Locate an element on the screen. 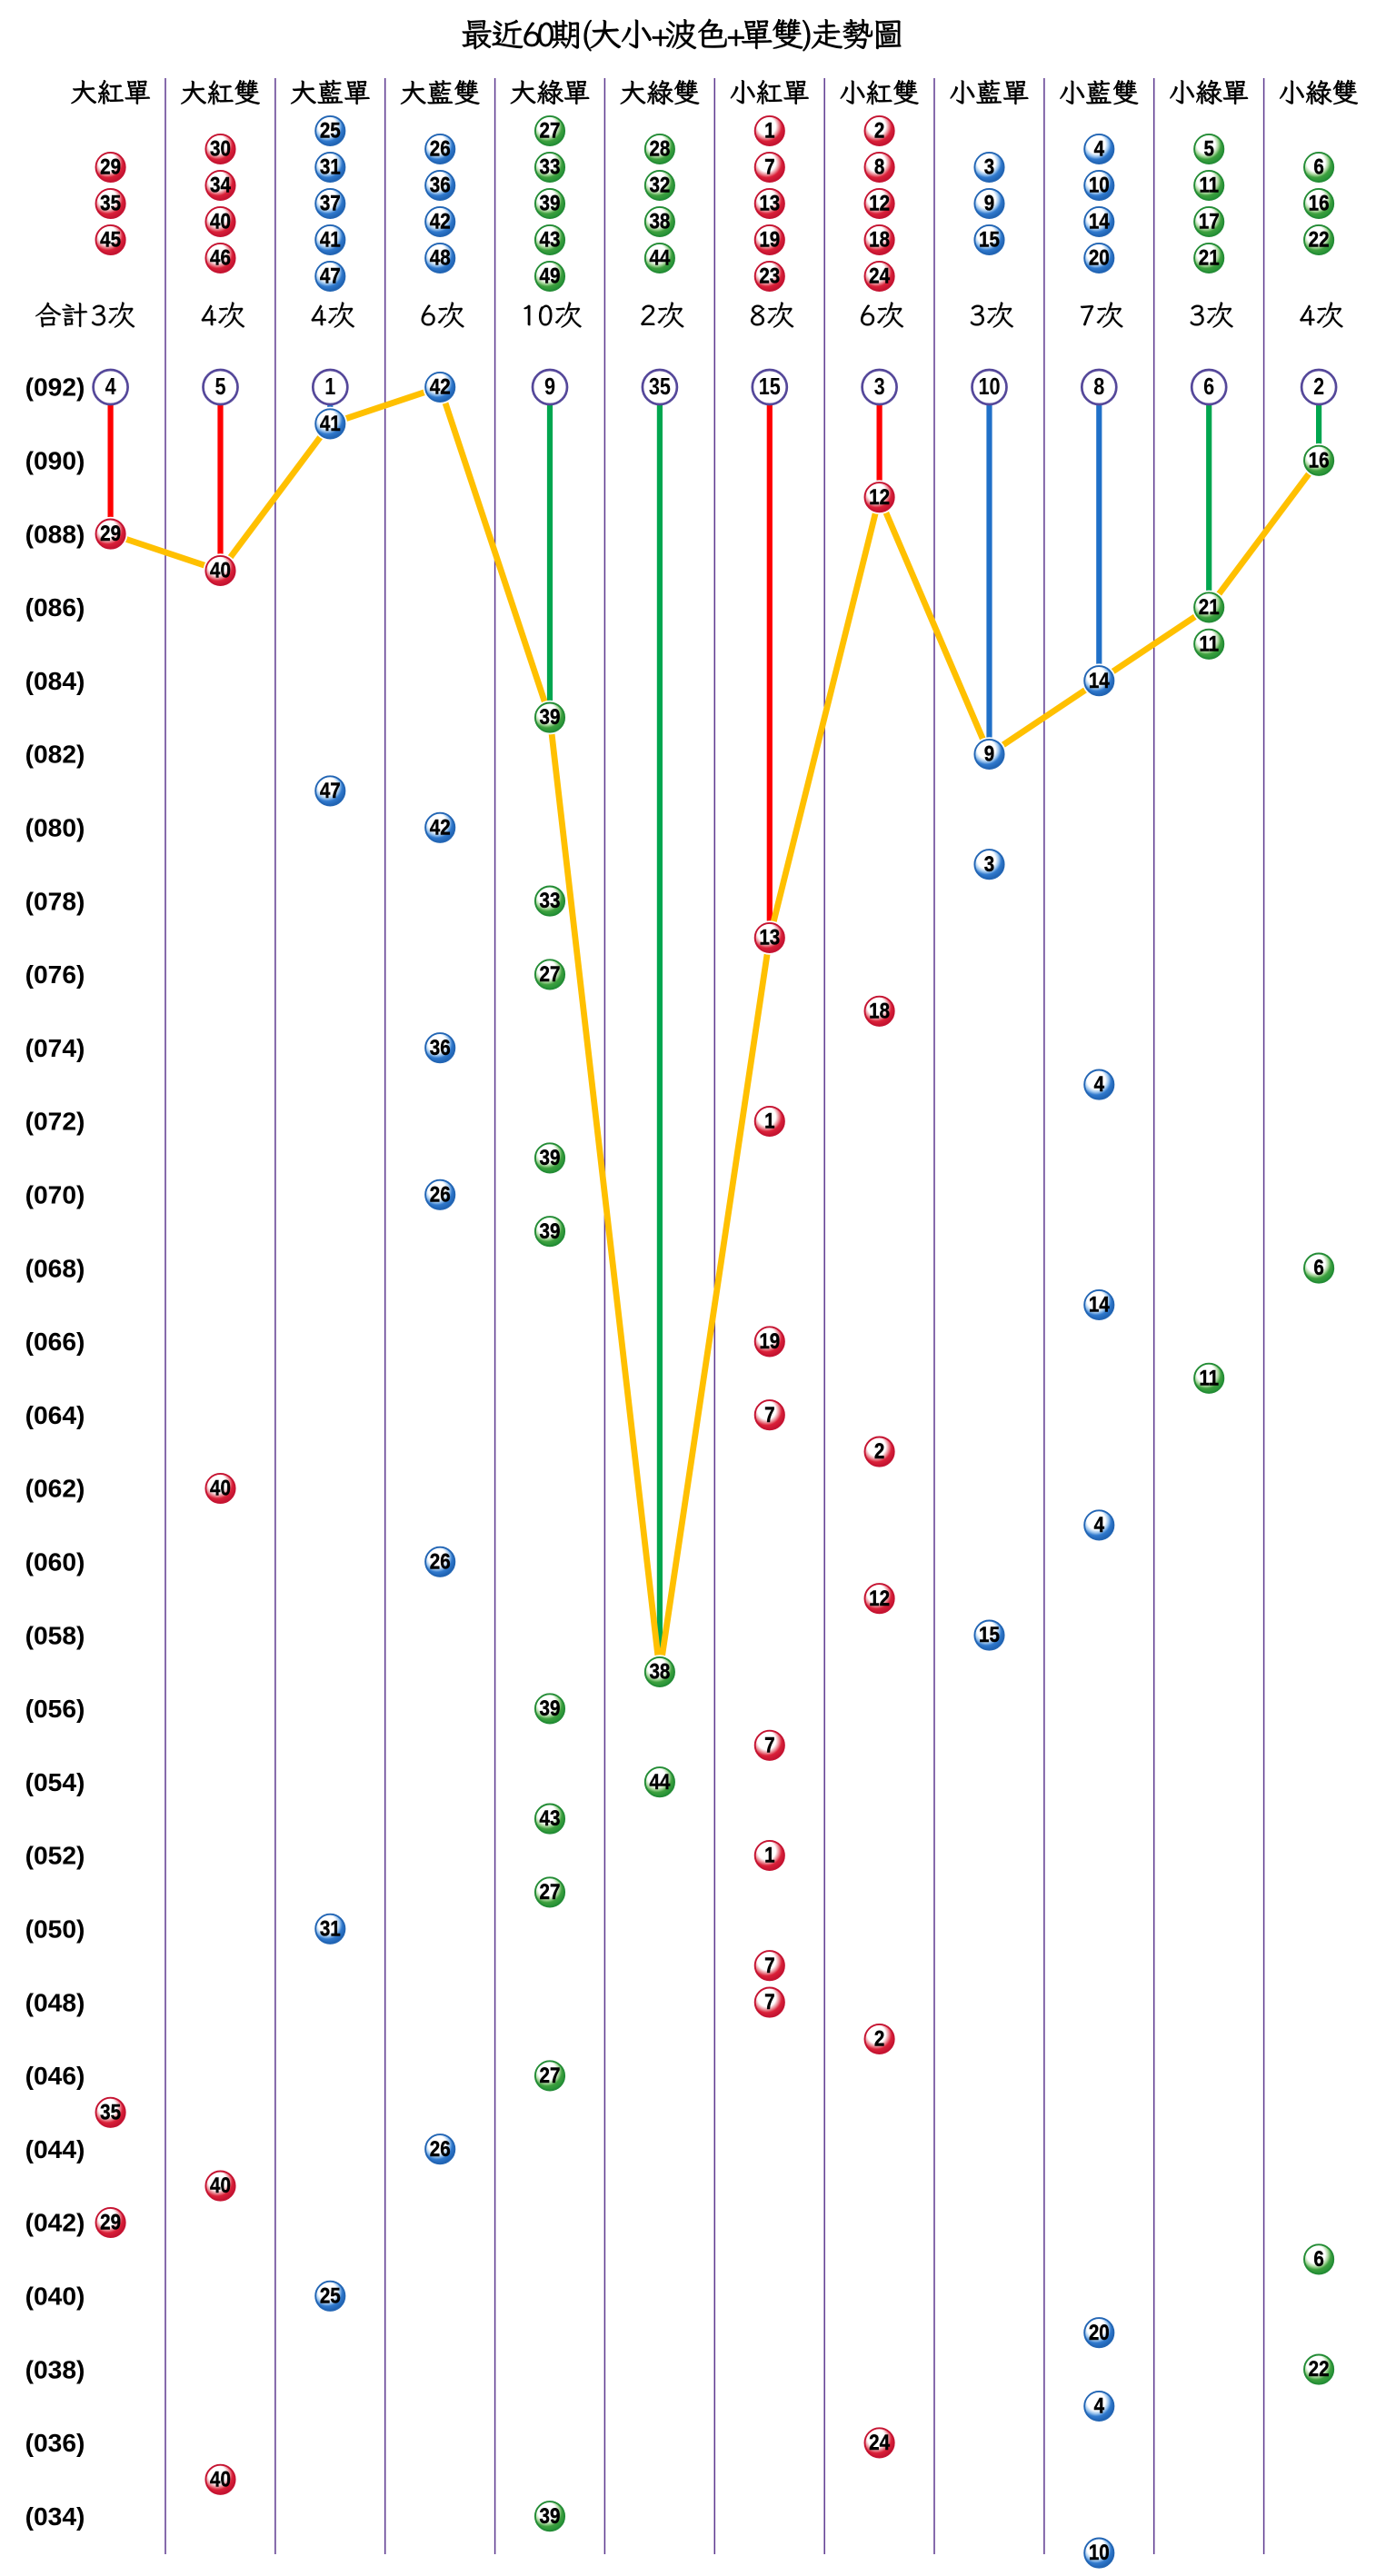  svg-text: (040) is located at coordinates (55, 2296).